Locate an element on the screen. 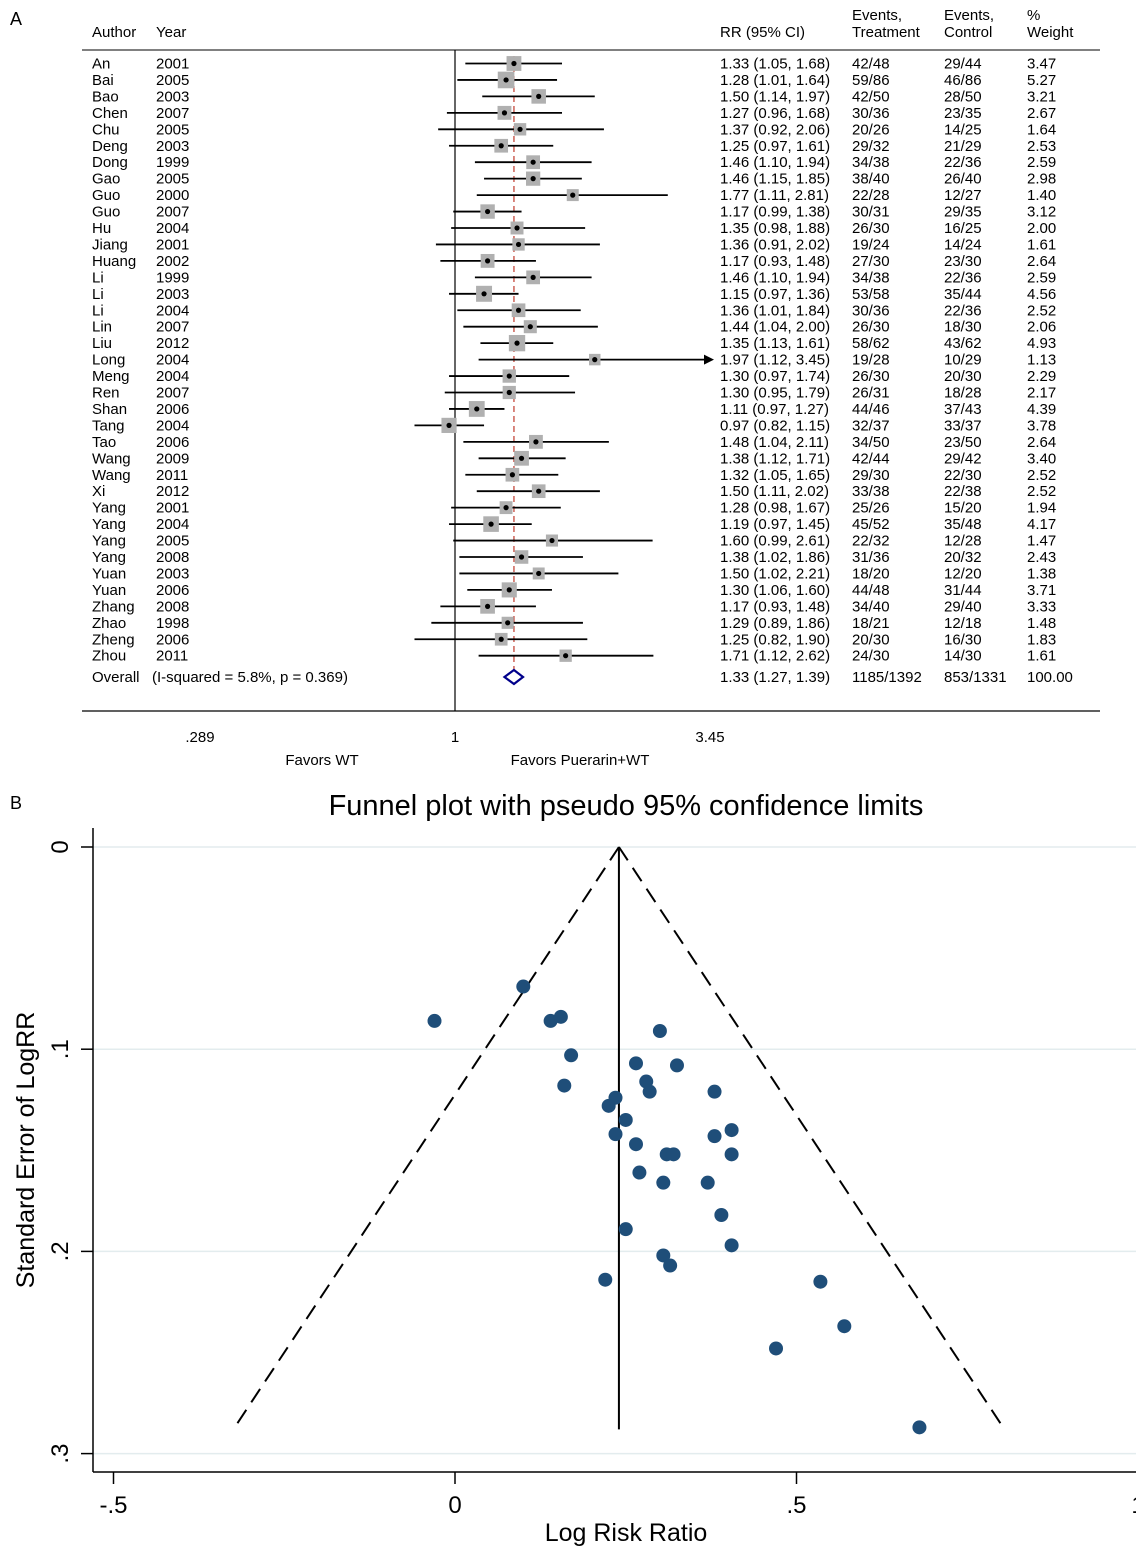 The width and height of the screenshot is (1136, 1548). header-events-treatment-2: Treatment is located at coordinates (886, 32).